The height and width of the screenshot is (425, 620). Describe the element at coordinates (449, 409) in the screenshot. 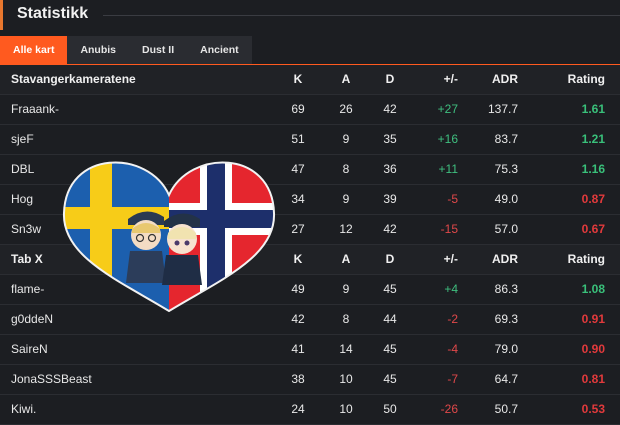

I see `stat-pm: -26` at that location.